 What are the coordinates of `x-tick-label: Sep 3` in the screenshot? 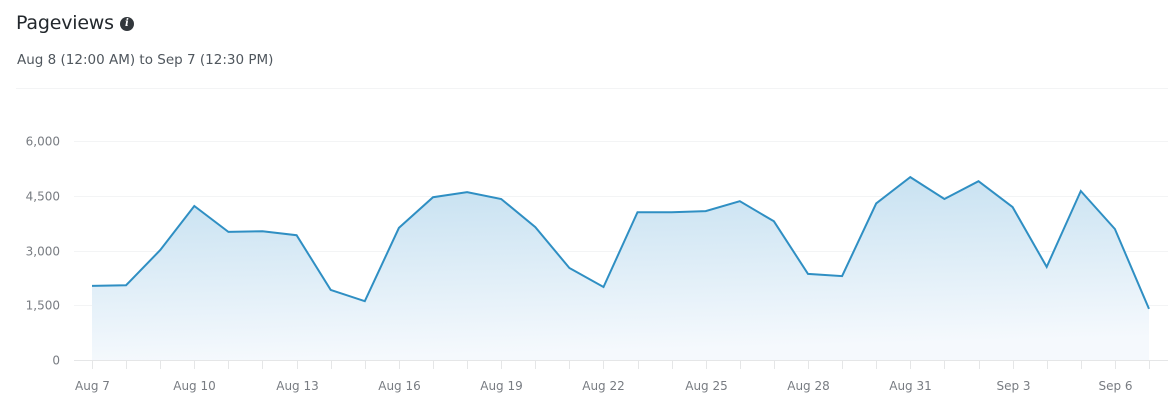 It's located at (1013, 386).